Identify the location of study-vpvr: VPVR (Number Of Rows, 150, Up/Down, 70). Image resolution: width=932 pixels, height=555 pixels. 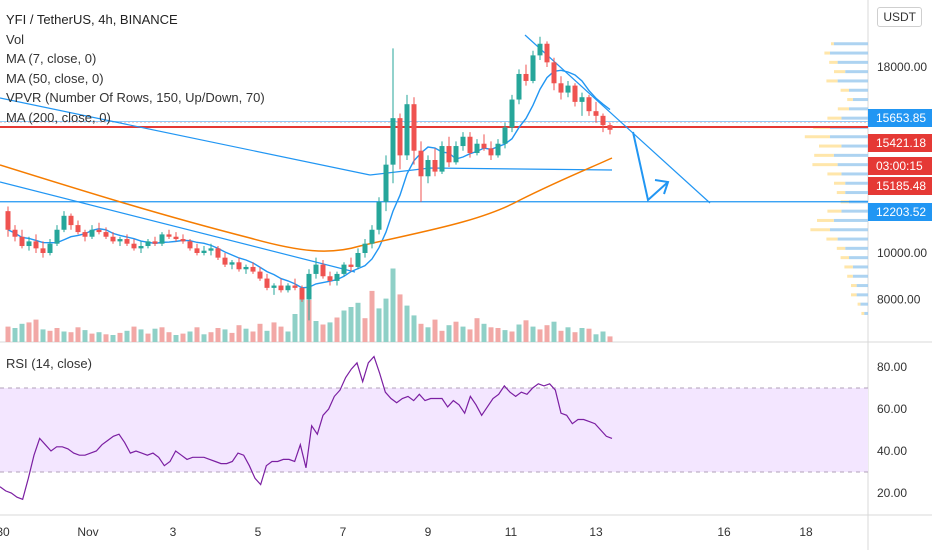
(135, 97).